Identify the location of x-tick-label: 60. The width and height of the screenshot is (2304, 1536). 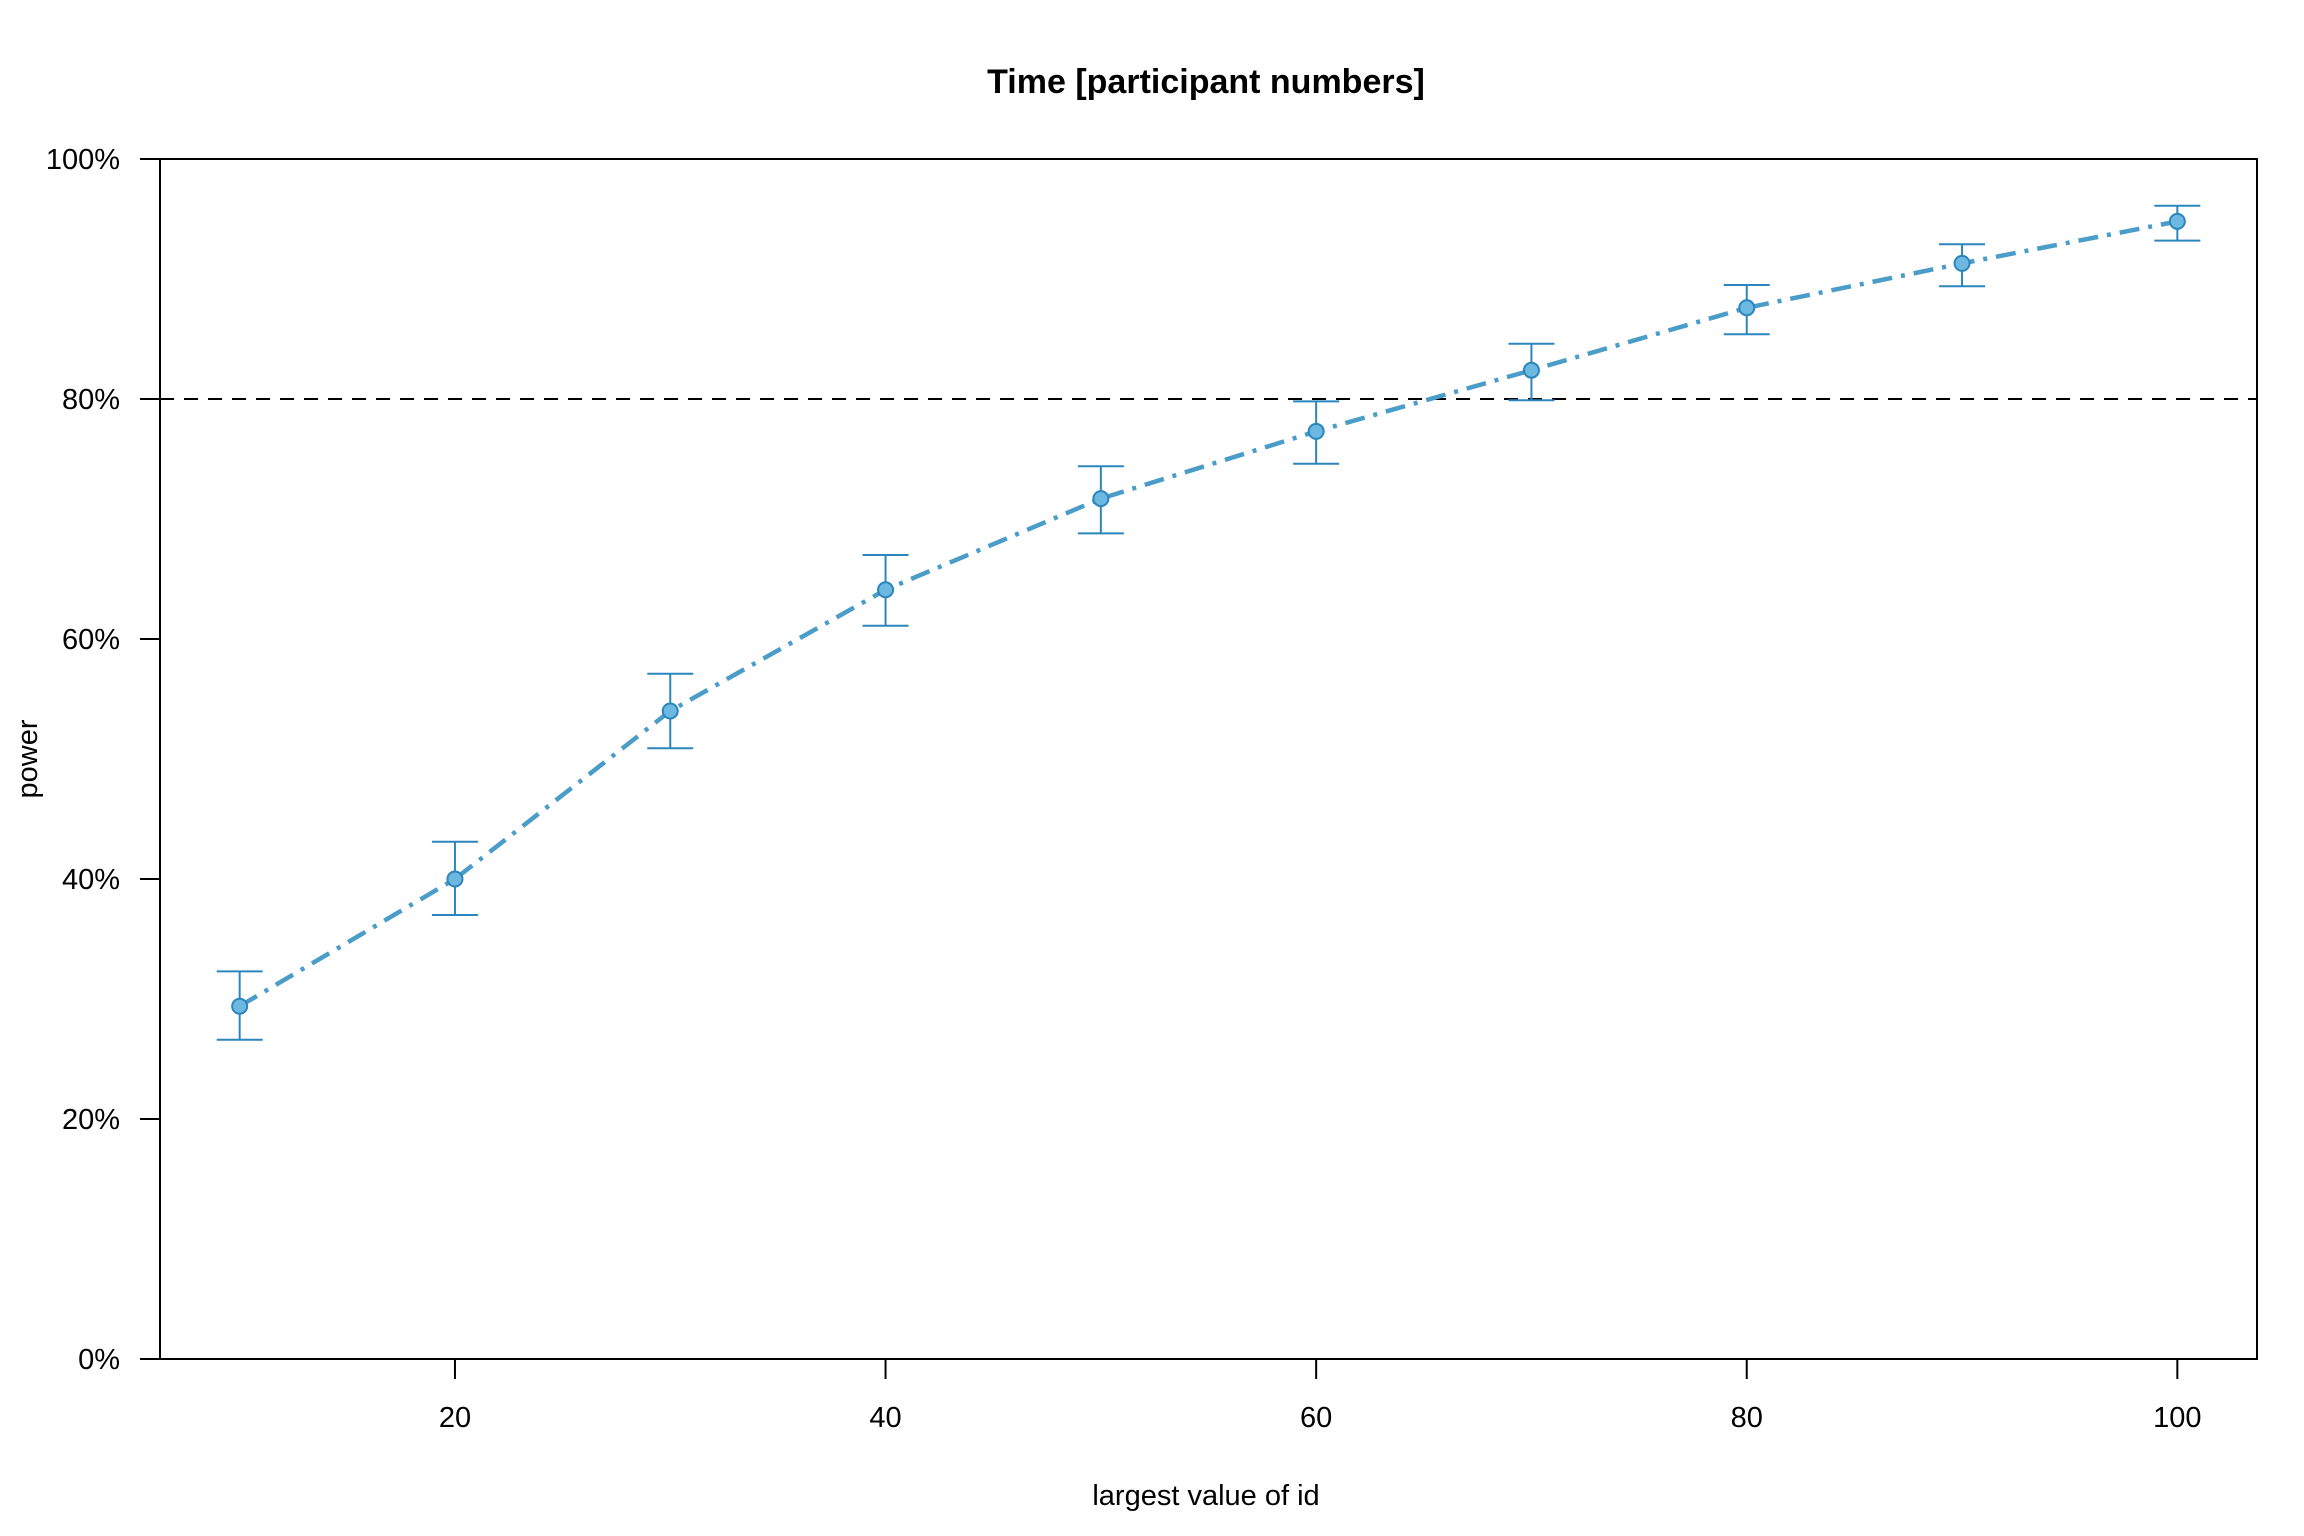
(1316, 1418).